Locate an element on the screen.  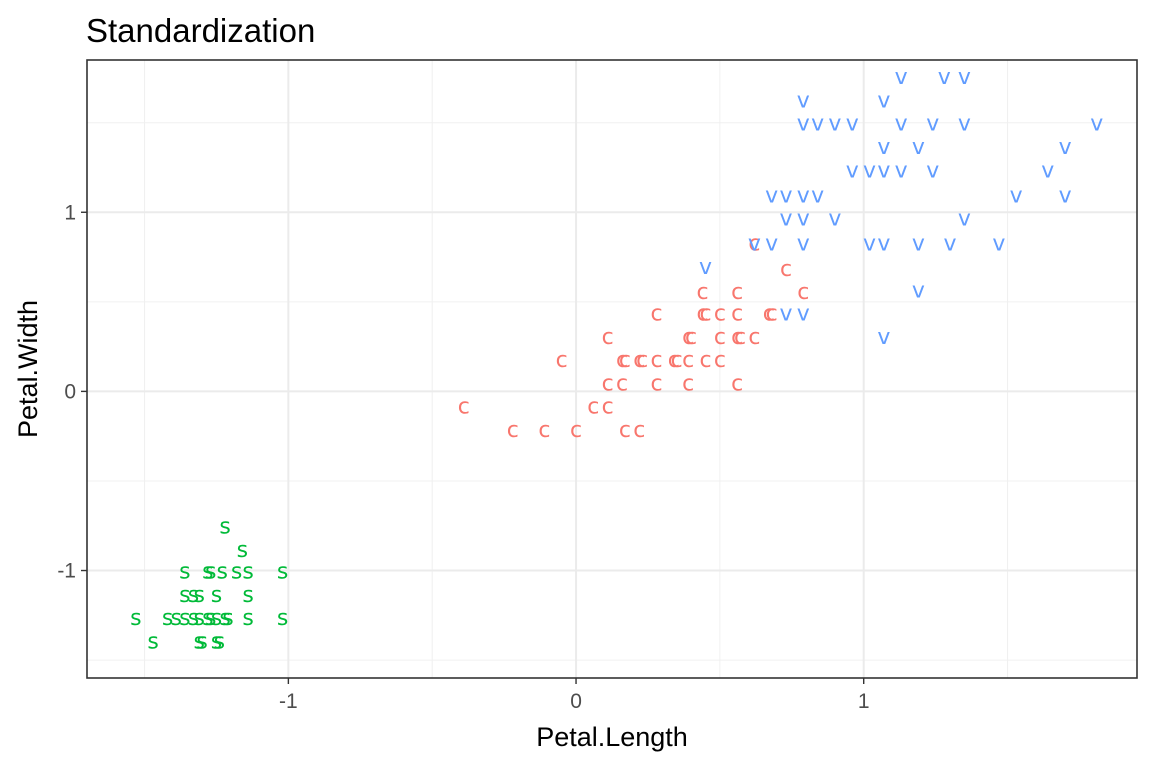
x-tick-label: 0 is located at coordinates (576, 701).